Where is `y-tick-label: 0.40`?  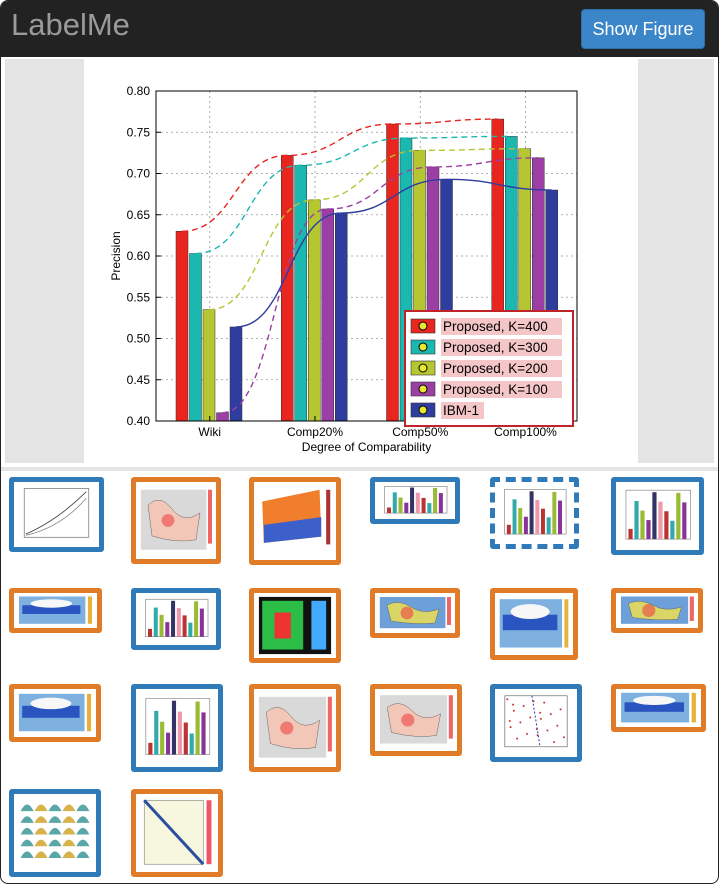
y-tick-label: 0.40 is located at coordinates (139, 421).